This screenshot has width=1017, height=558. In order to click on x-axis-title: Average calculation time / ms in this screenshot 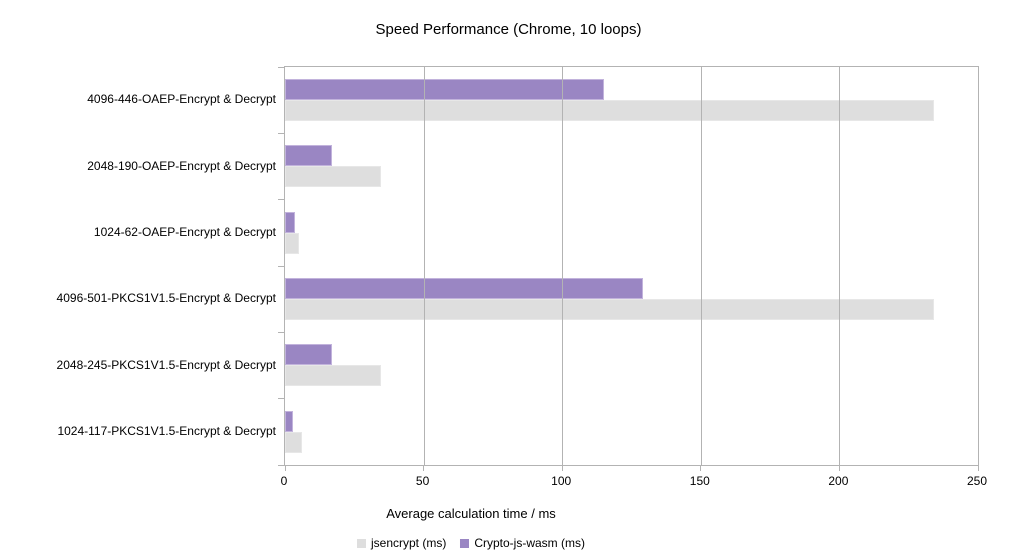, I will do `click(471, 513)`.